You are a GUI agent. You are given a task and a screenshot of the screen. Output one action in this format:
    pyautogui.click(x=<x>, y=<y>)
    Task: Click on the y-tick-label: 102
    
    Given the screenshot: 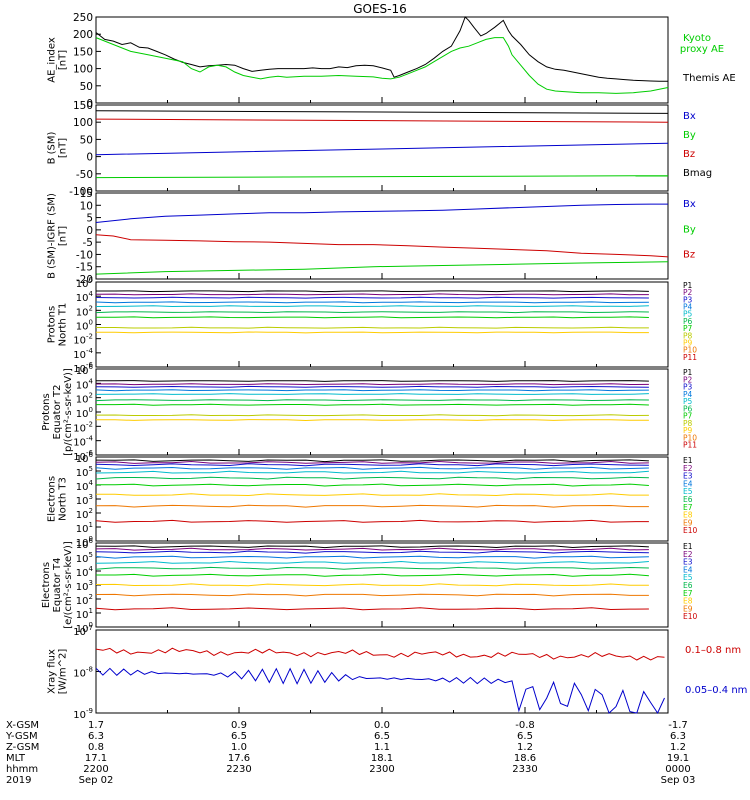 What is the action you would take?
    pyautogui.click(x=84, y=600)
    